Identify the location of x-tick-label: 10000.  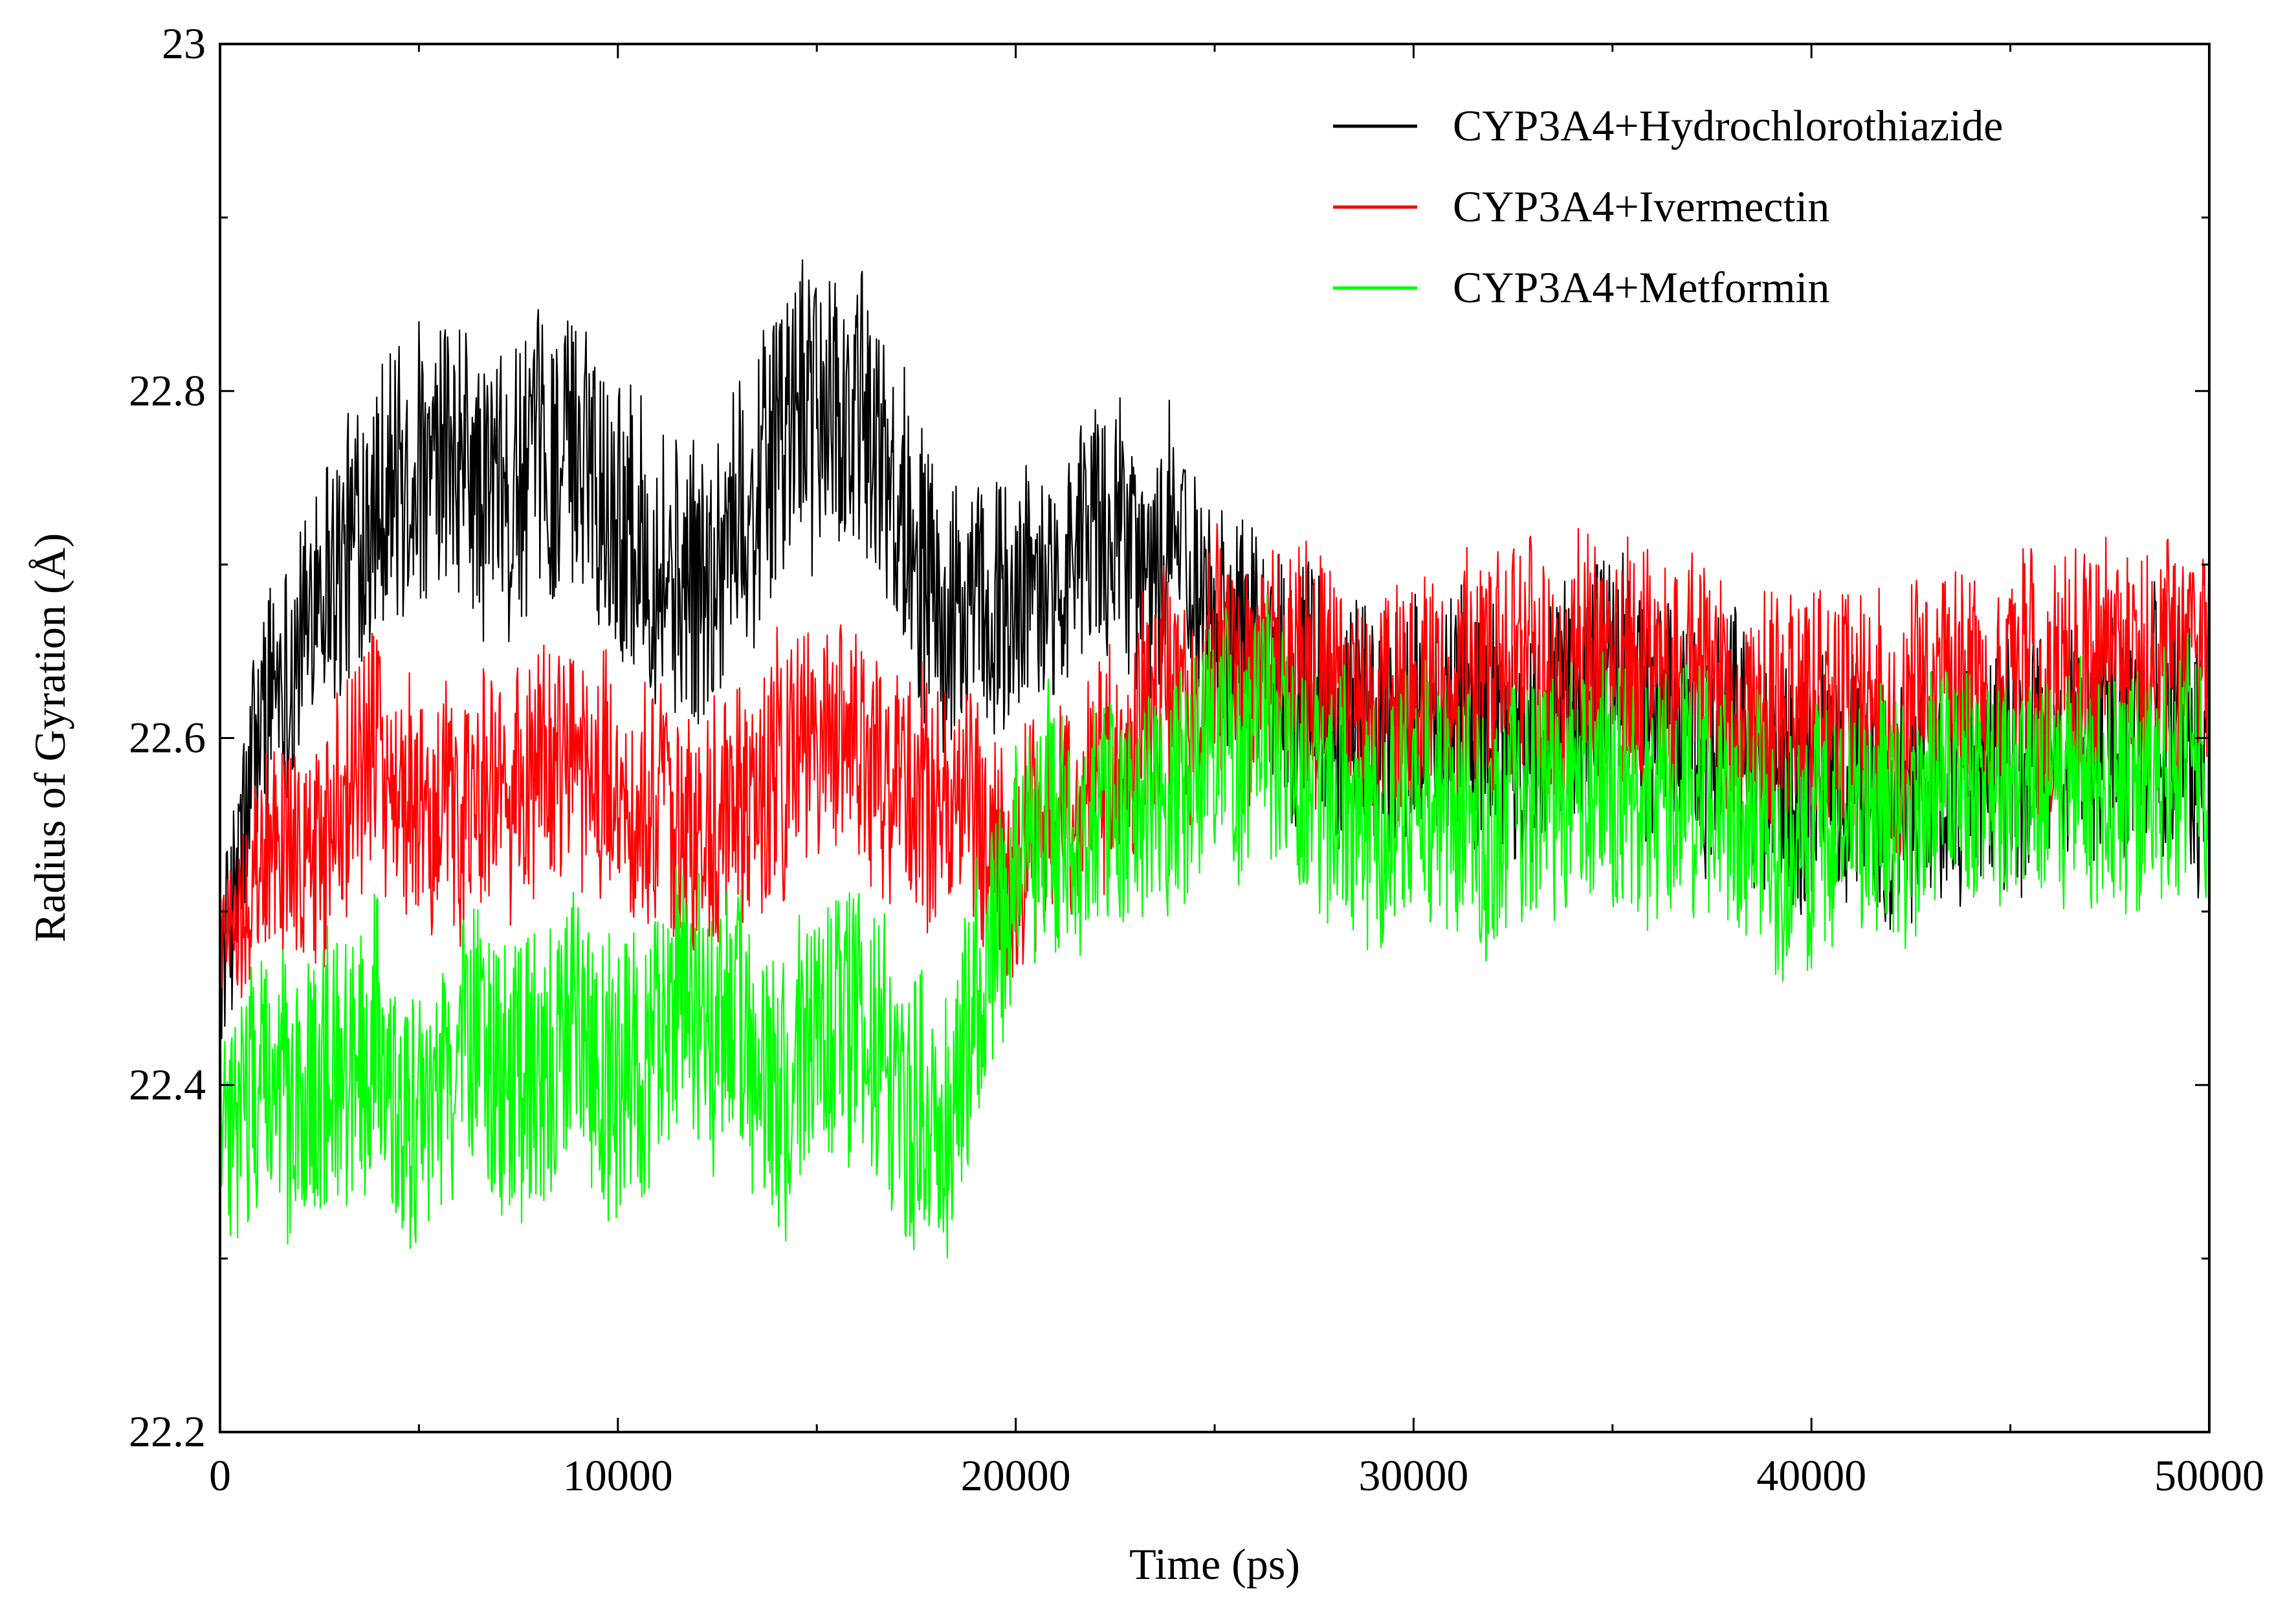
(618, 1475).